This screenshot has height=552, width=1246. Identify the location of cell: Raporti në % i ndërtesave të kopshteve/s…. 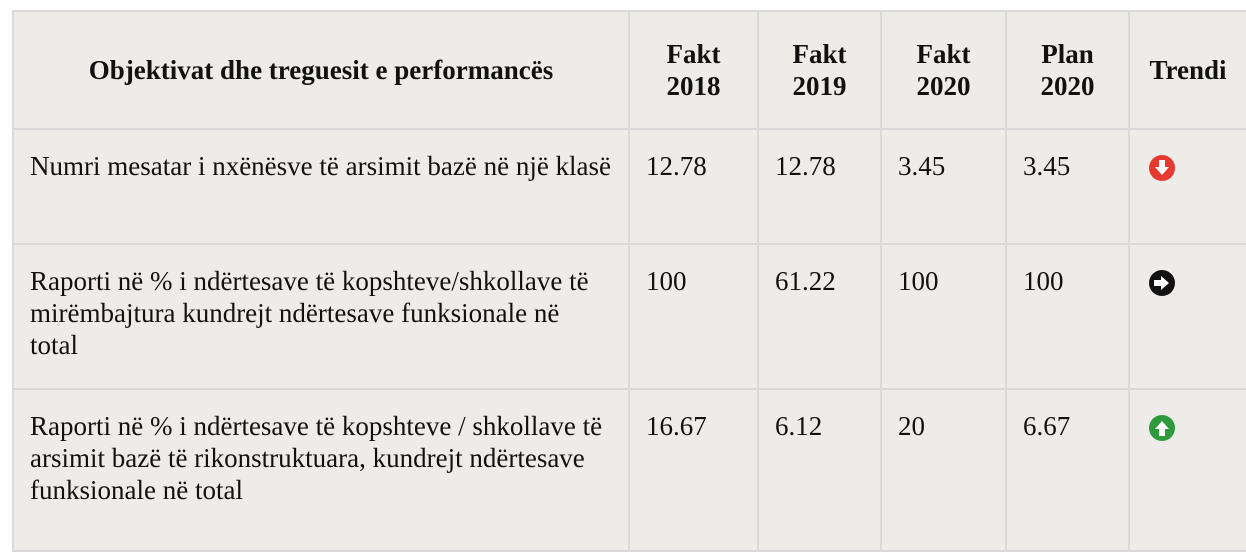
(321, 316).